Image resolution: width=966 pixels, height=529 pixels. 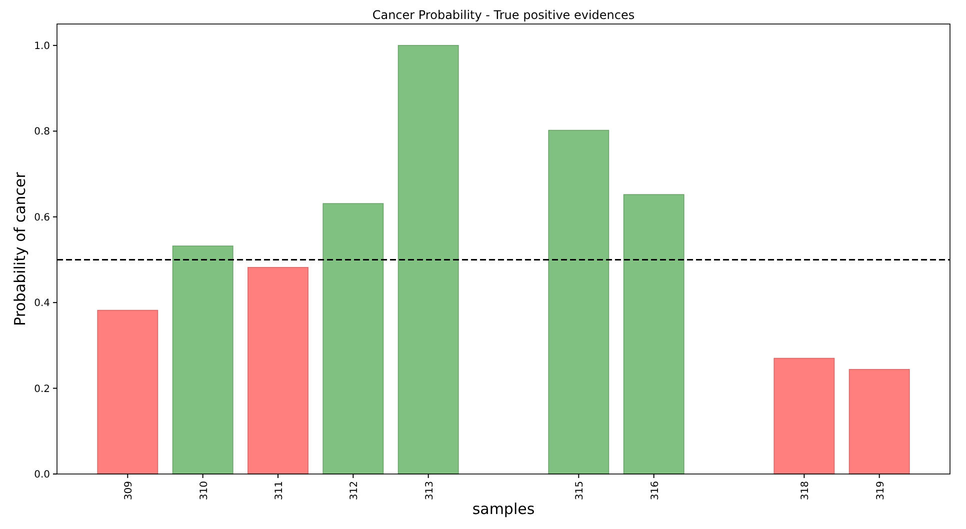 I want to click on y-axis-title: Probability of cancer, so click(x=20, y=248).